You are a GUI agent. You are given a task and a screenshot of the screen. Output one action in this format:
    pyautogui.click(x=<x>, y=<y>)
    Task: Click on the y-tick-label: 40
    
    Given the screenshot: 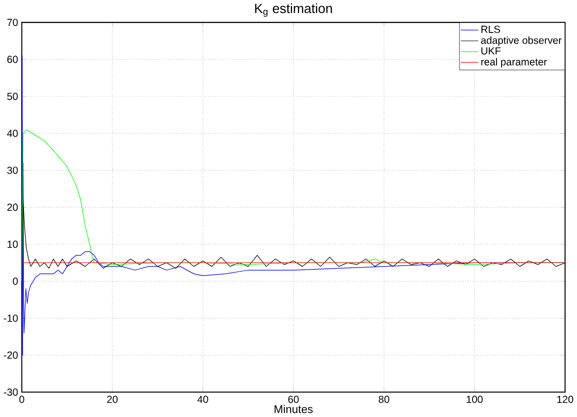 What is the action you would take?
    pyautogui.click(x=12, y=134)
    